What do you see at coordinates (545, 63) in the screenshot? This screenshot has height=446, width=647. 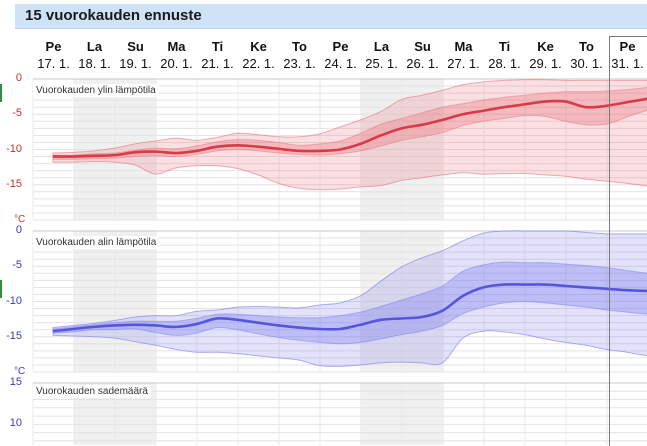 I see `date-label: 29. 1.` at bounding box center [545, 63].